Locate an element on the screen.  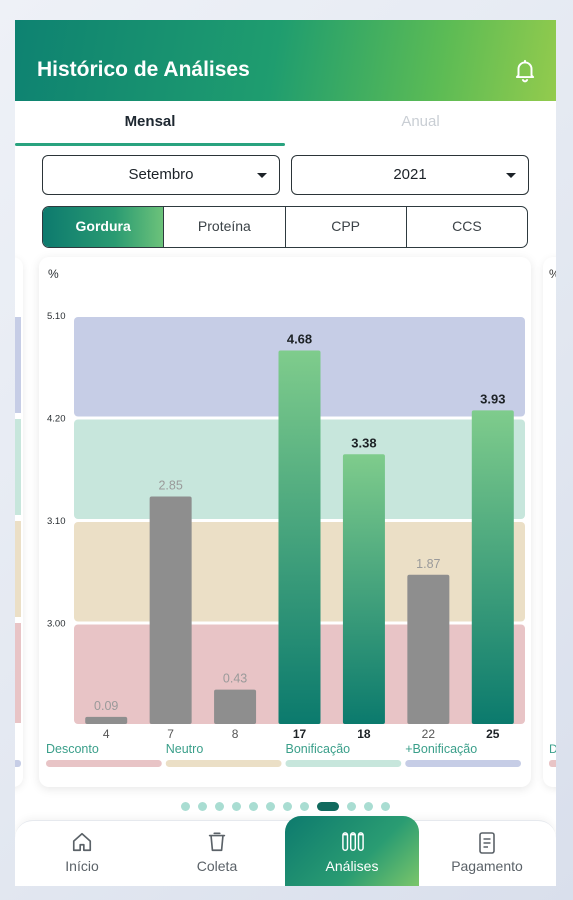
next-chart-preview: % D is located at coordinates (552, 517).